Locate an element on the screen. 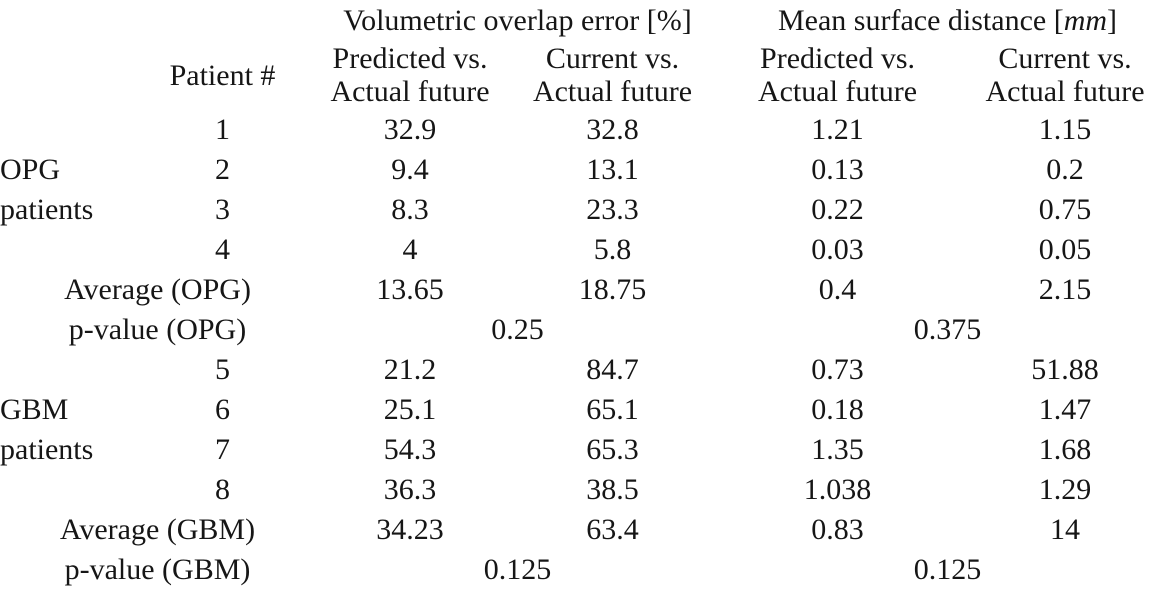 Image resolution: width=1175 pixels, height=591 pixels. voe-current-value: 65.3 is located at coordinates (612, 449).